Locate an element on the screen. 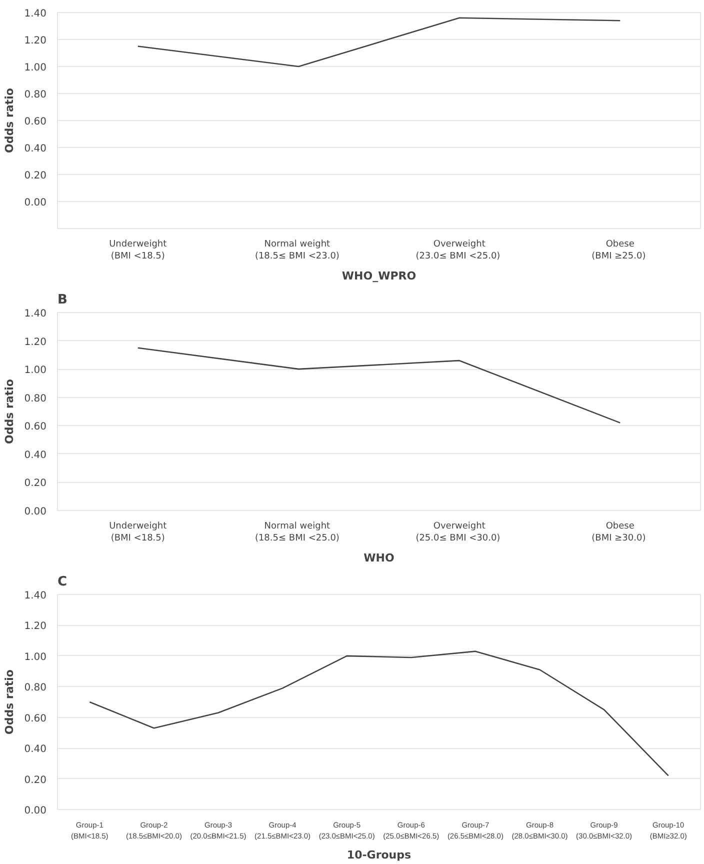  x-tick-label: Normal weight (18.5≤ BMI <23.0) is located at coordinates (297, 251).